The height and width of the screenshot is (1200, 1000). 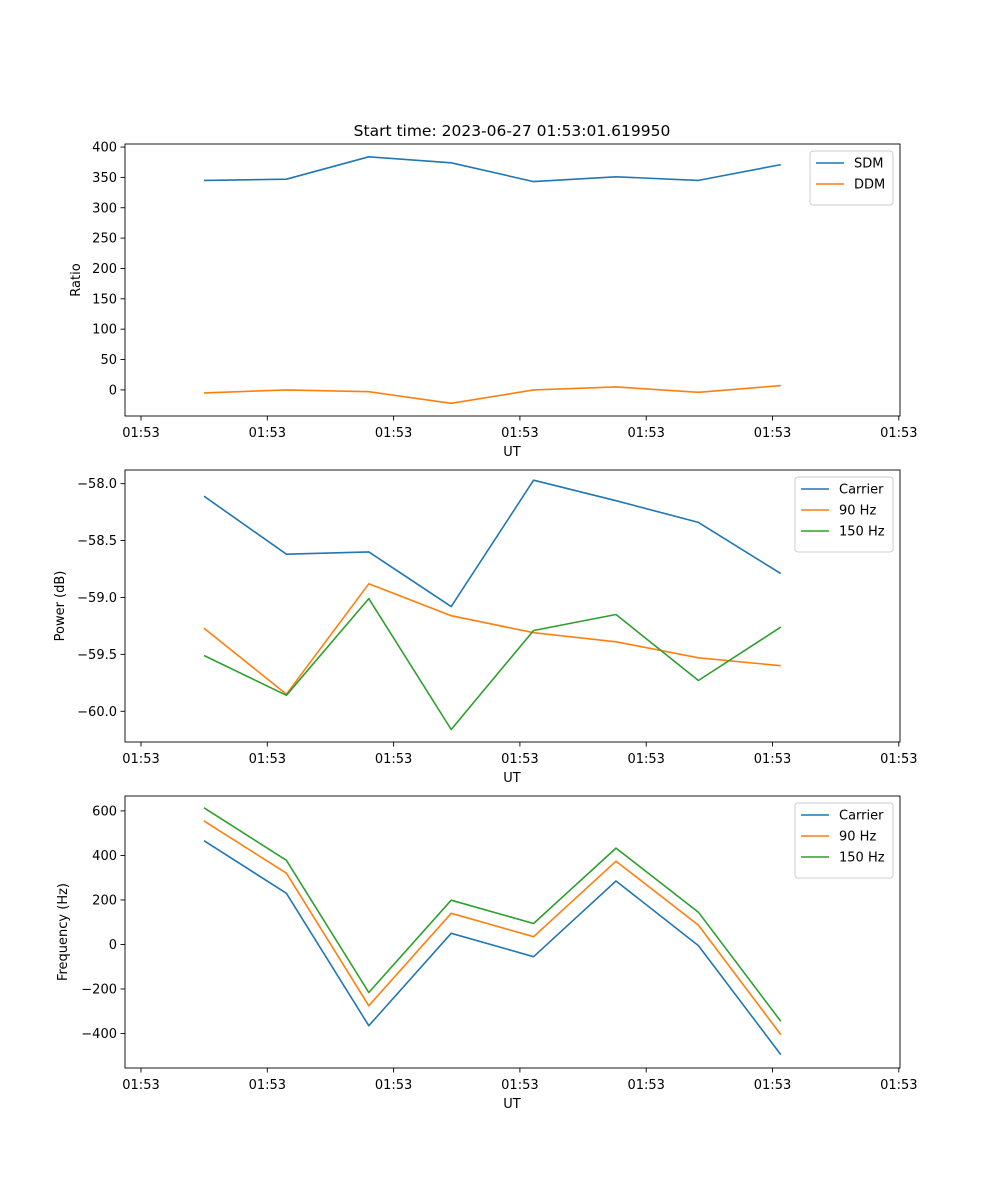 What do you see at coordinates (104, 330) in the screenshot?
I see `y-tick-label: 100` at bounding box center [104, 330].